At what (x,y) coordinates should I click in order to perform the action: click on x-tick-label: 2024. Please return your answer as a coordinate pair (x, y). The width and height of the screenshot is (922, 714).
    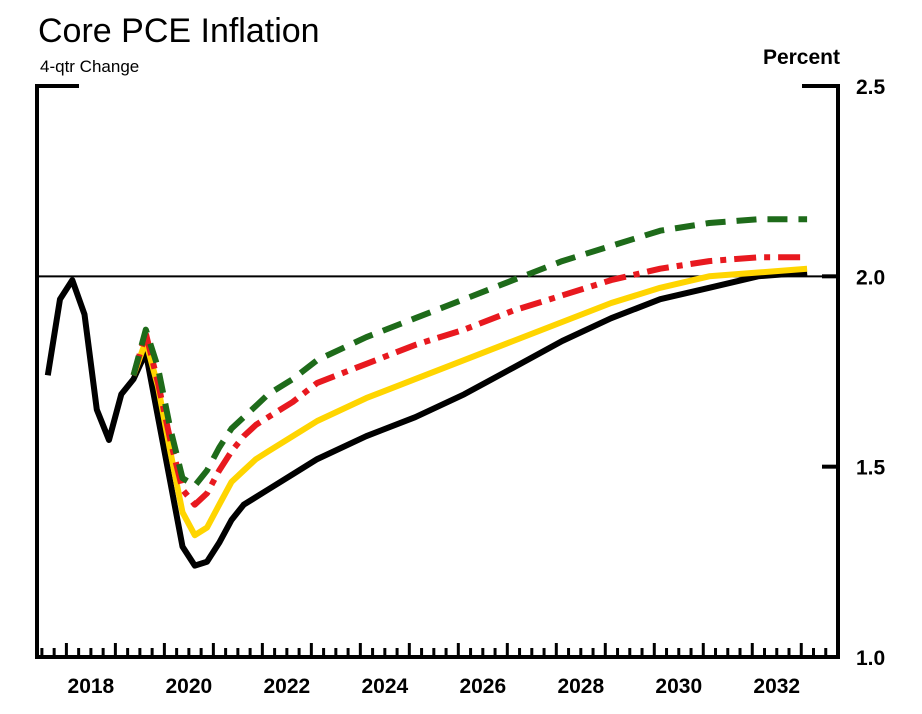
    Looking at the image, I should click on (384, 686).